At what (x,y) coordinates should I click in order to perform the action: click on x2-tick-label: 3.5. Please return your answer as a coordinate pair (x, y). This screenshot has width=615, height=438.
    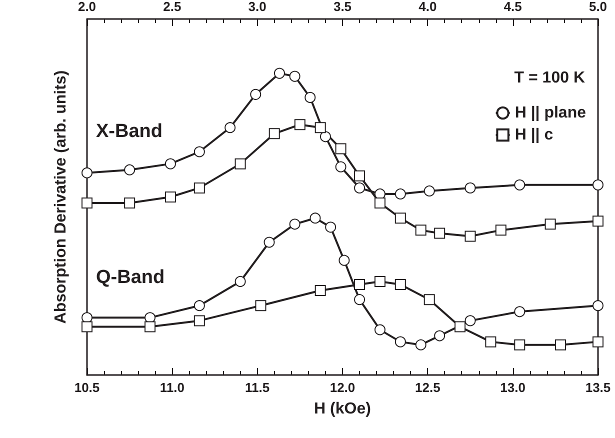
    Looking at the image, I should click on (342, 7).